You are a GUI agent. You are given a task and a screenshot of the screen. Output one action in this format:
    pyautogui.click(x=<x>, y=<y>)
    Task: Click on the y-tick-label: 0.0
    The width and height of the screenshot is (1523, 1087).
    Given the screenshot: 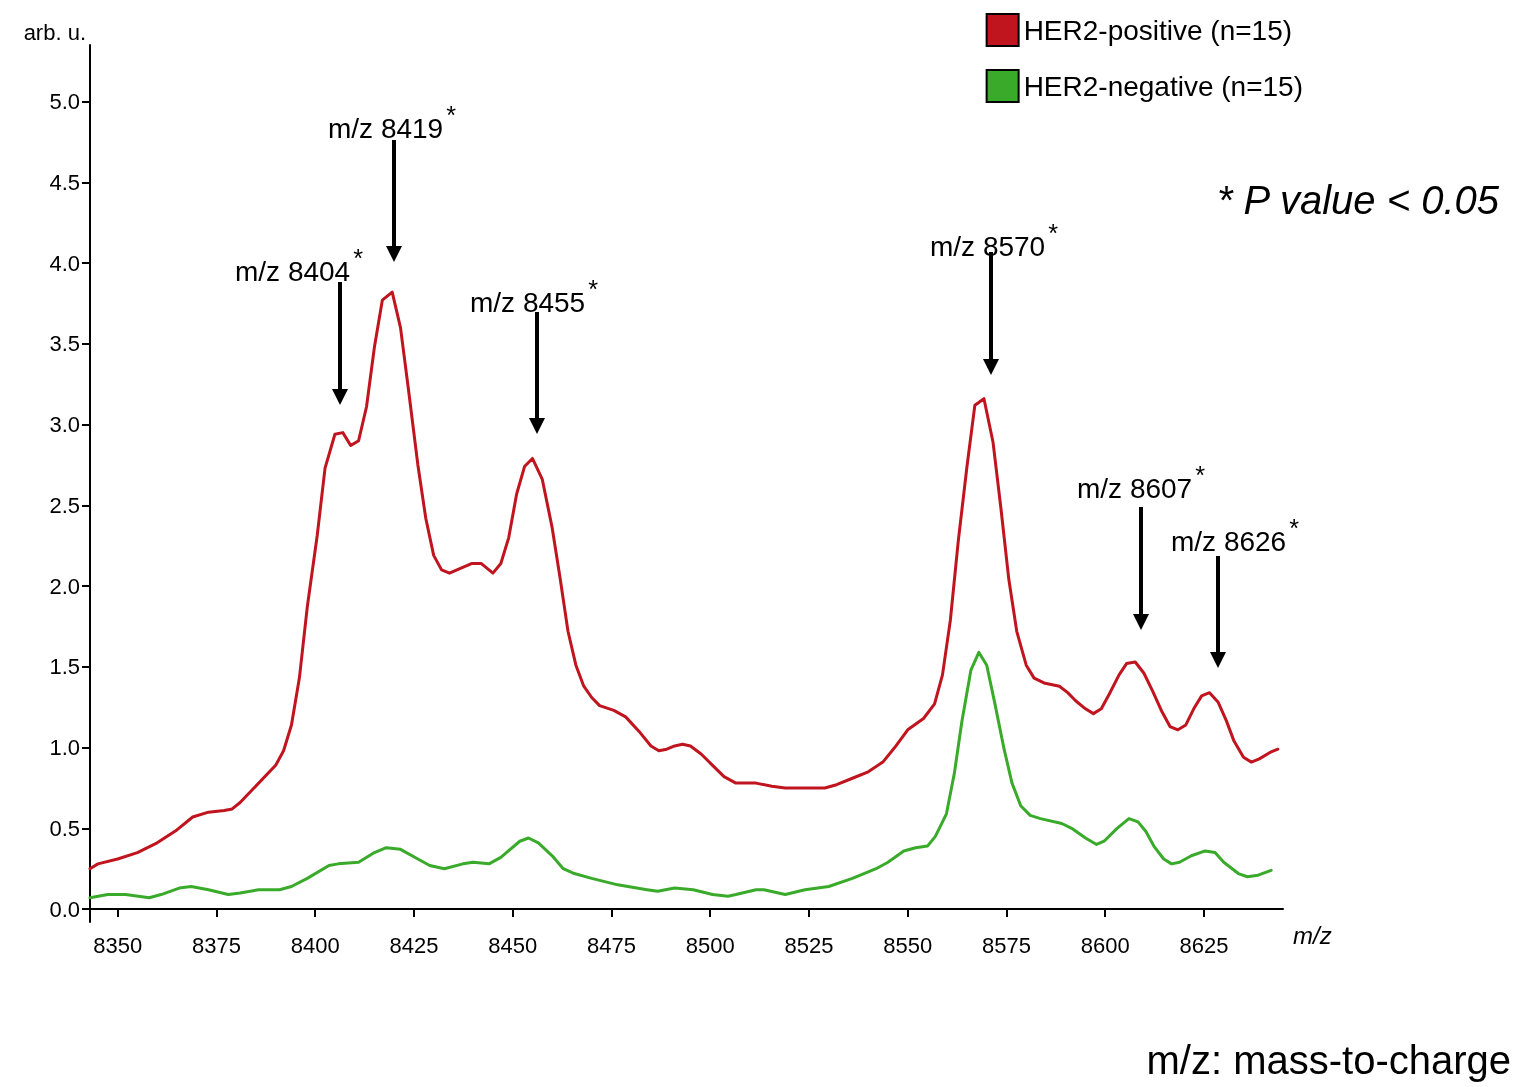 What is the action you would take?
    pyautogui.click(x=64, y=909)
    